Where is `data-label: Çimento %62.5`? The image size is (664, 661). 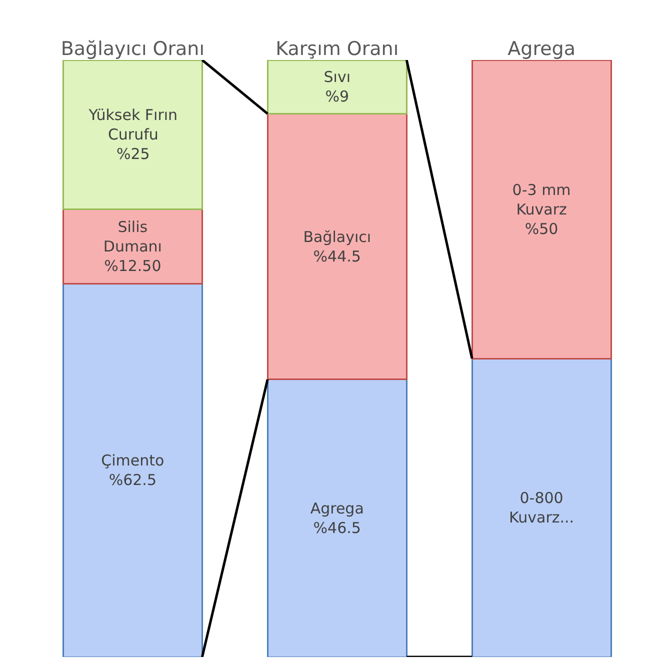
data-label: Çimento %62.5 is located at coordinates (132, 471).